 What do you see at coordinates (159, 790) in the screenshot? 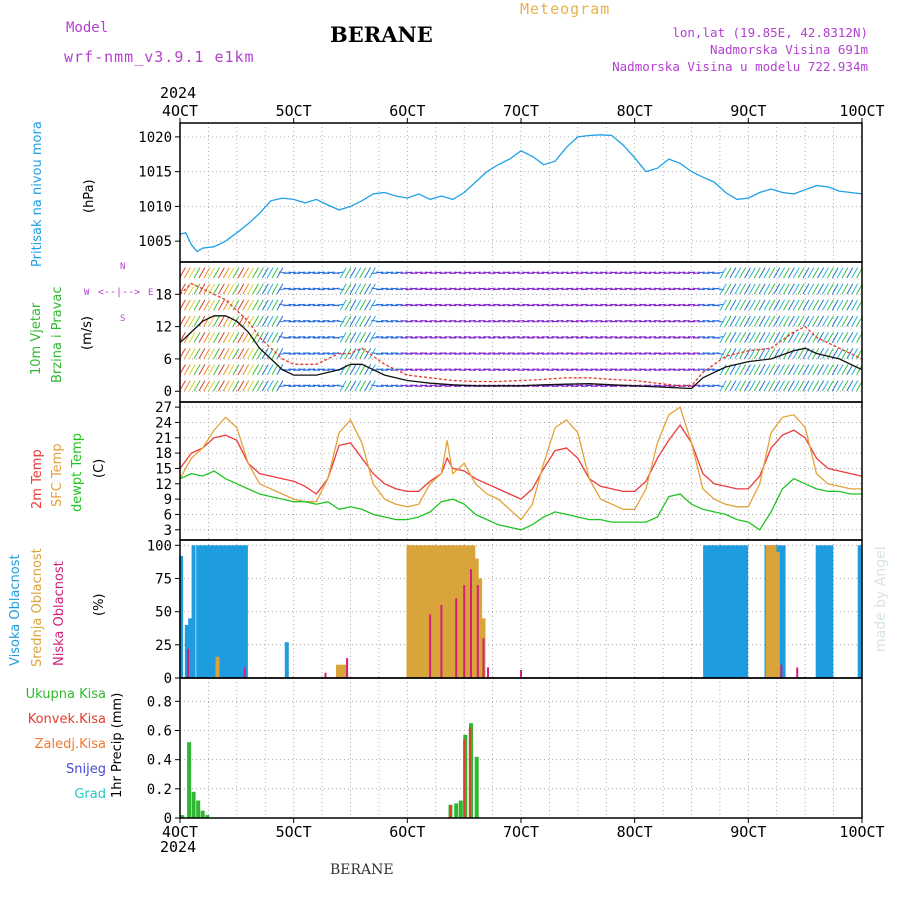
I see `y-tick-label: 0.2` at bounding box center [159, 790].